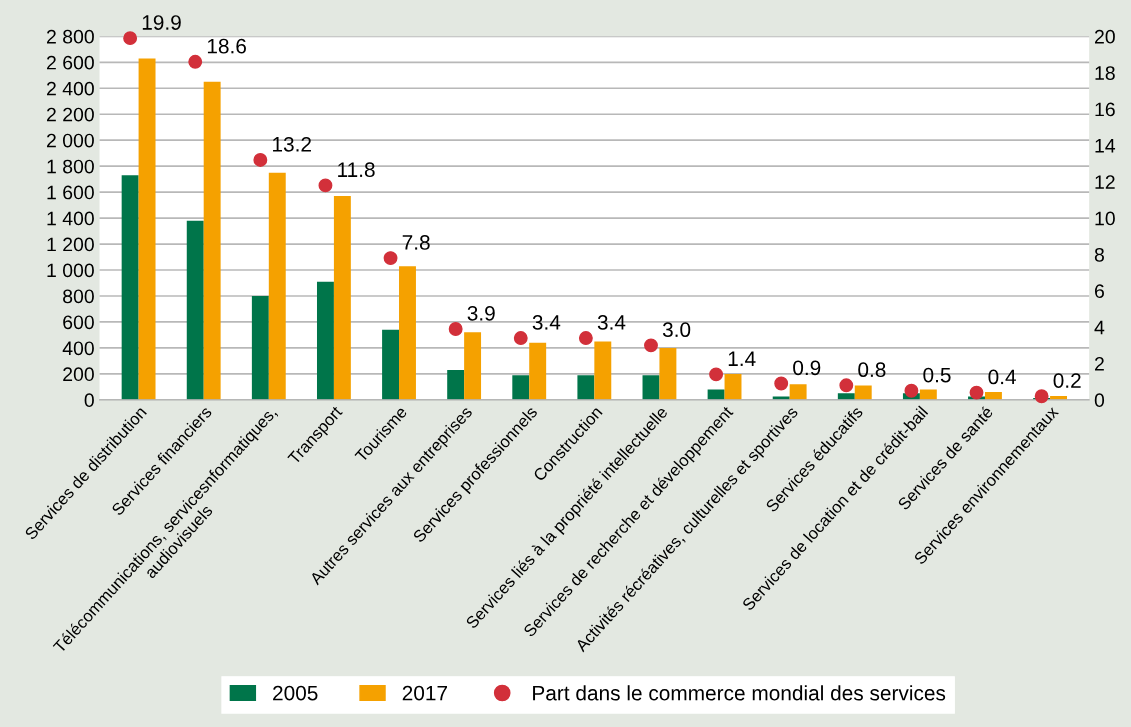 This screenshot has width=1131, height=727. What do you see at coordinates (70, 244) in the screenshot?
I see `y-tick-label: 1 200` at bounding box center [70, 244].